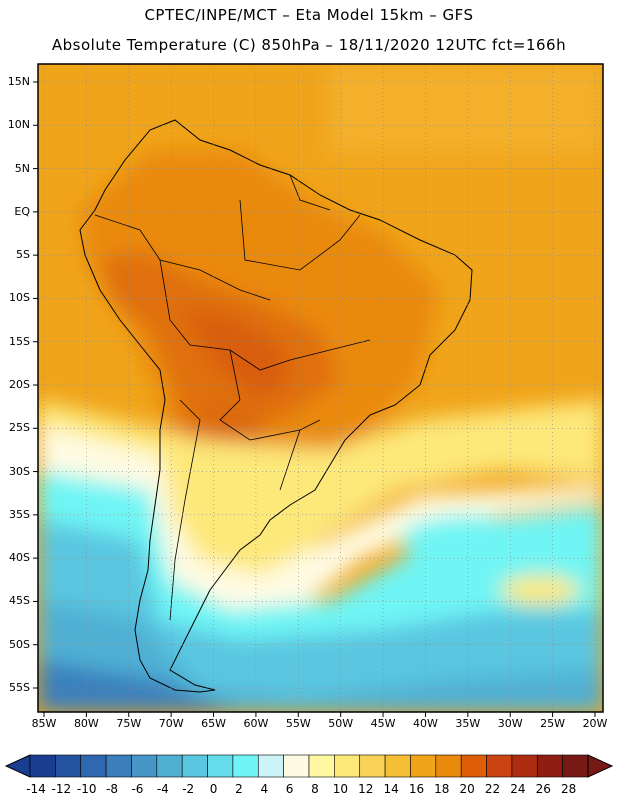 The height and width of the screenshot is (800, 618). Describe the element at coordinates (17, 766) in the screenshot. I see `colorbar-min-arrow` at that location.